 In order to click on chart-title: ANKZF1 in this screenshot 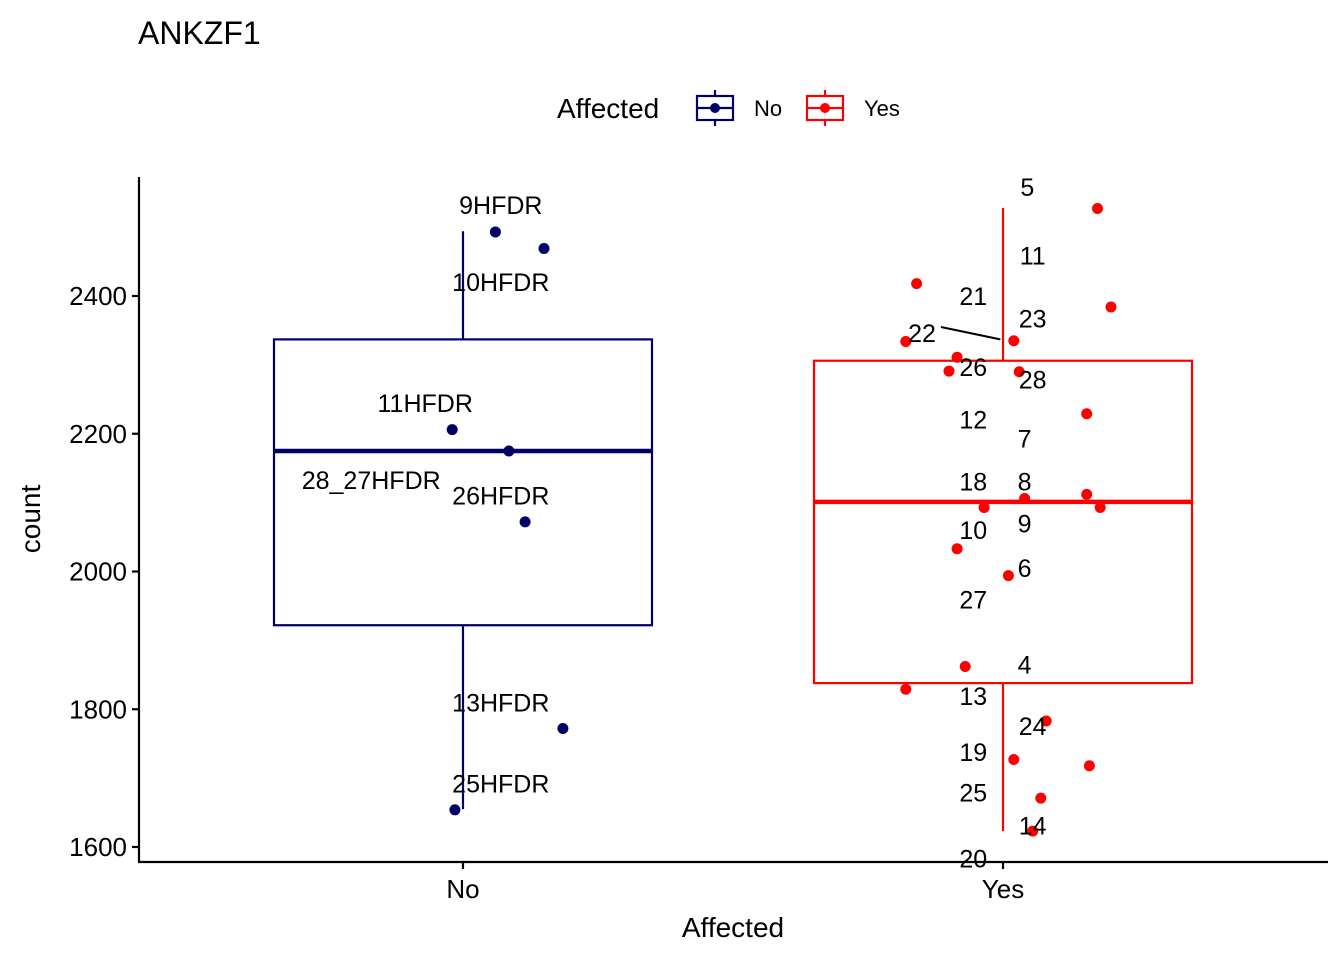, I will do `click(199, 33)`.